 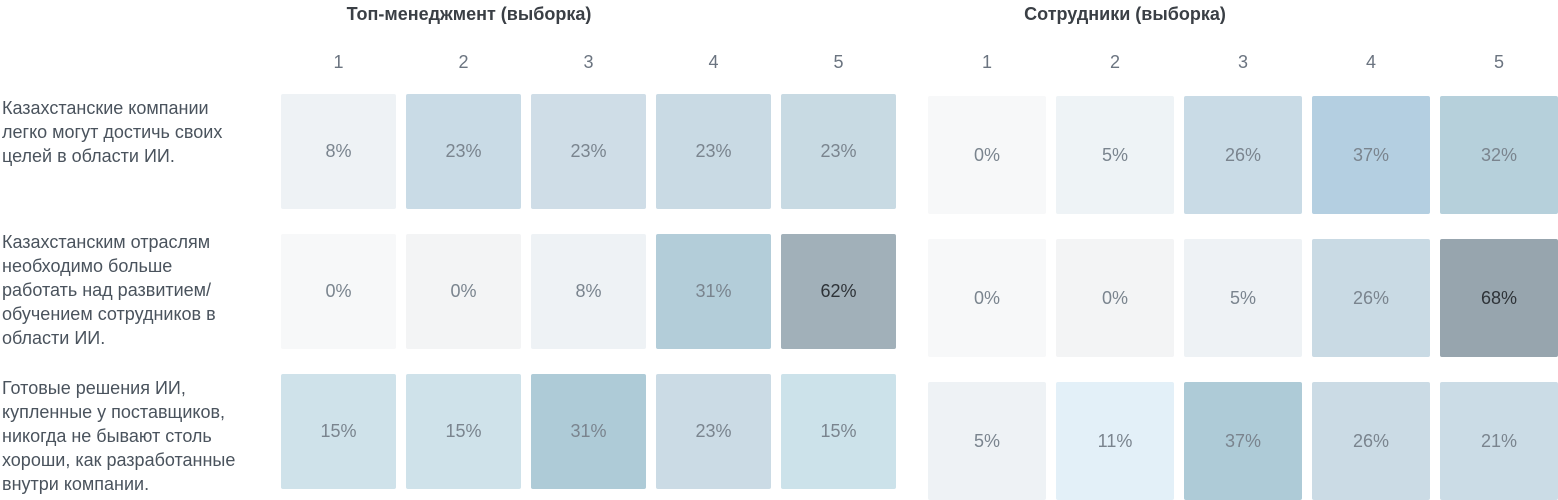 I want to click on cell-value-label: 68%, so click(x=1499, y=297).